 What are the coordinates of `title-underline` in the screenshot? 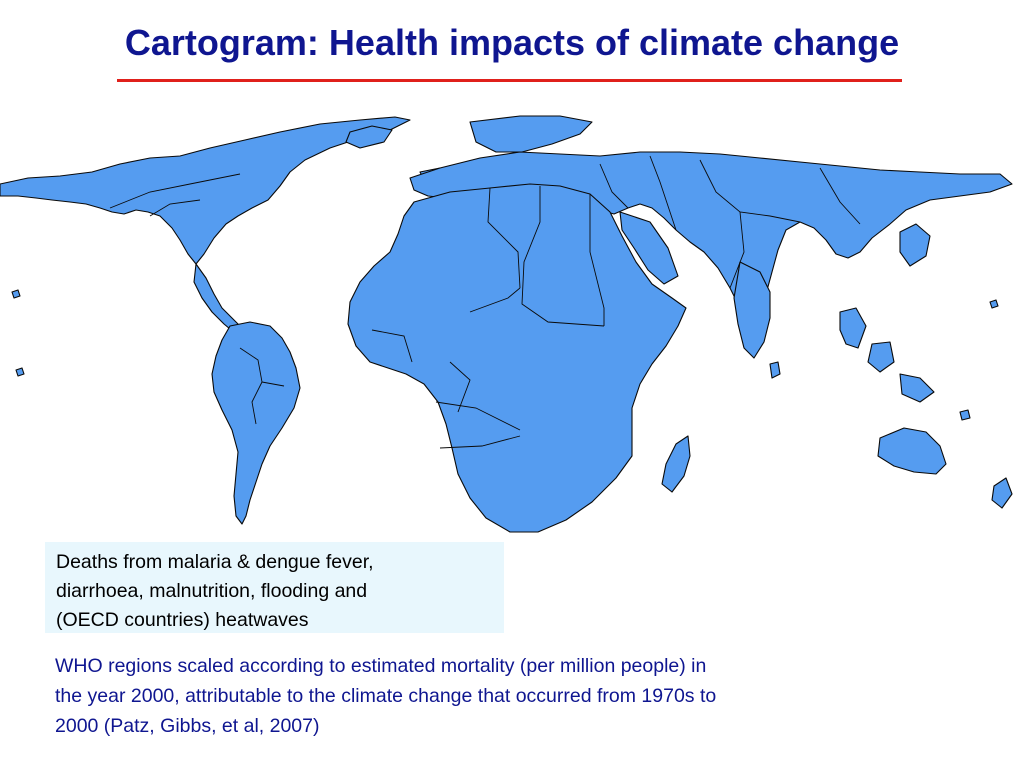 It's located at (509, 80).